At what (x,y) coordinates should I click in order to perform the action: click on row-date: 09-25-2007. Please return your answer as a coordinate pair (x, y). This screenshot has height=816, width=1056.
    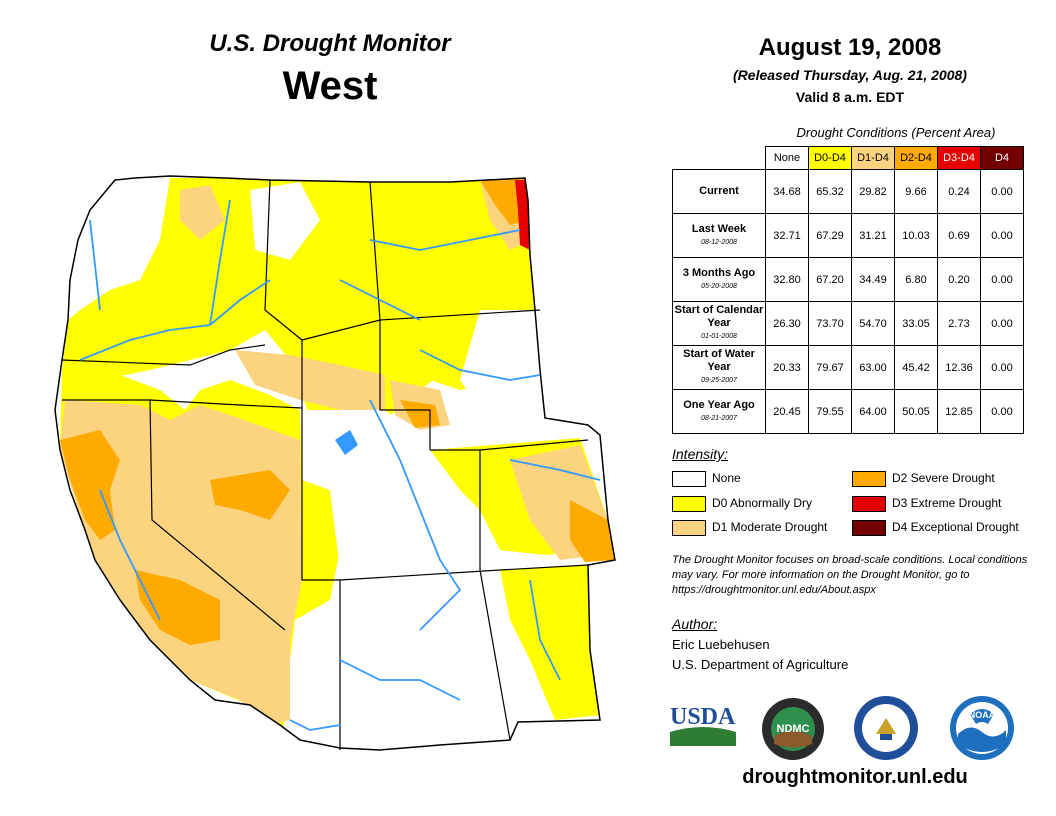
    Looking at the image, I should click on (719, 380).